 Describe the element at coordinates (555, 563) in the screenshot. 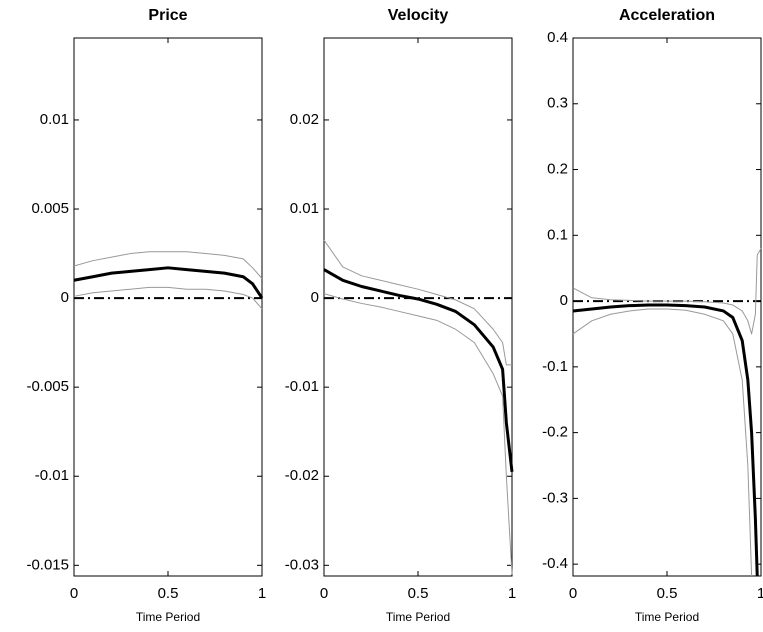

I see `y-tick-label: -0.4` at that location.